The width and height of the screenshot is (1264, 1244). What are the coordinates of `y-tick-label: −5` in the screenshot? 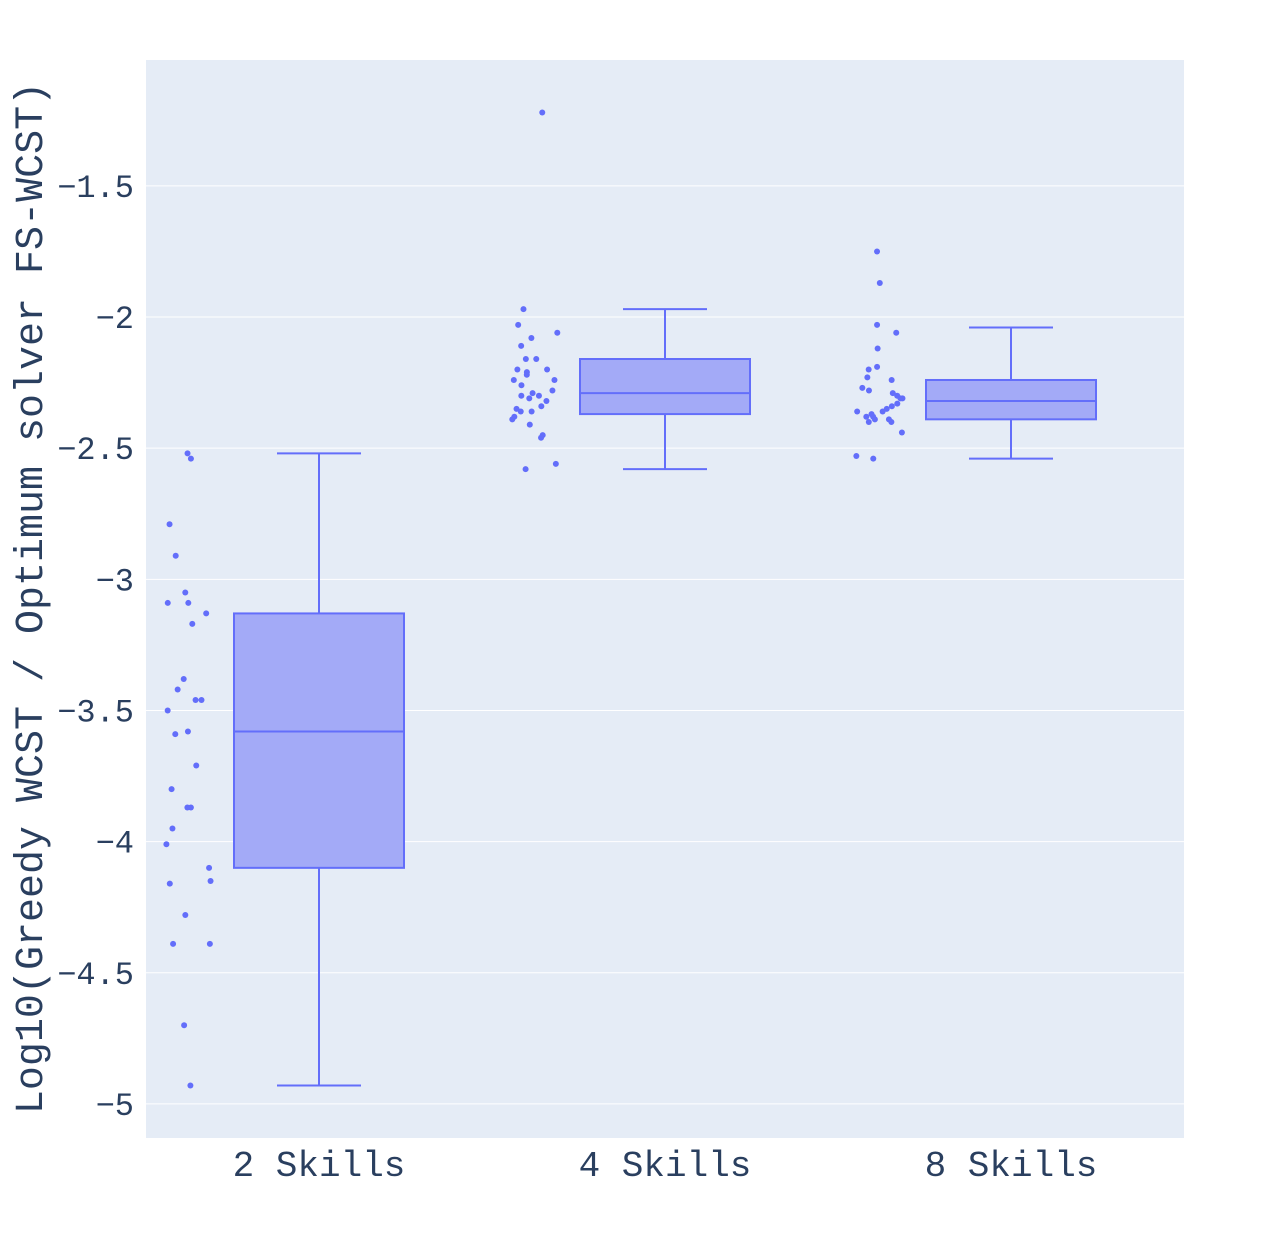 It's located at (115, 1106).